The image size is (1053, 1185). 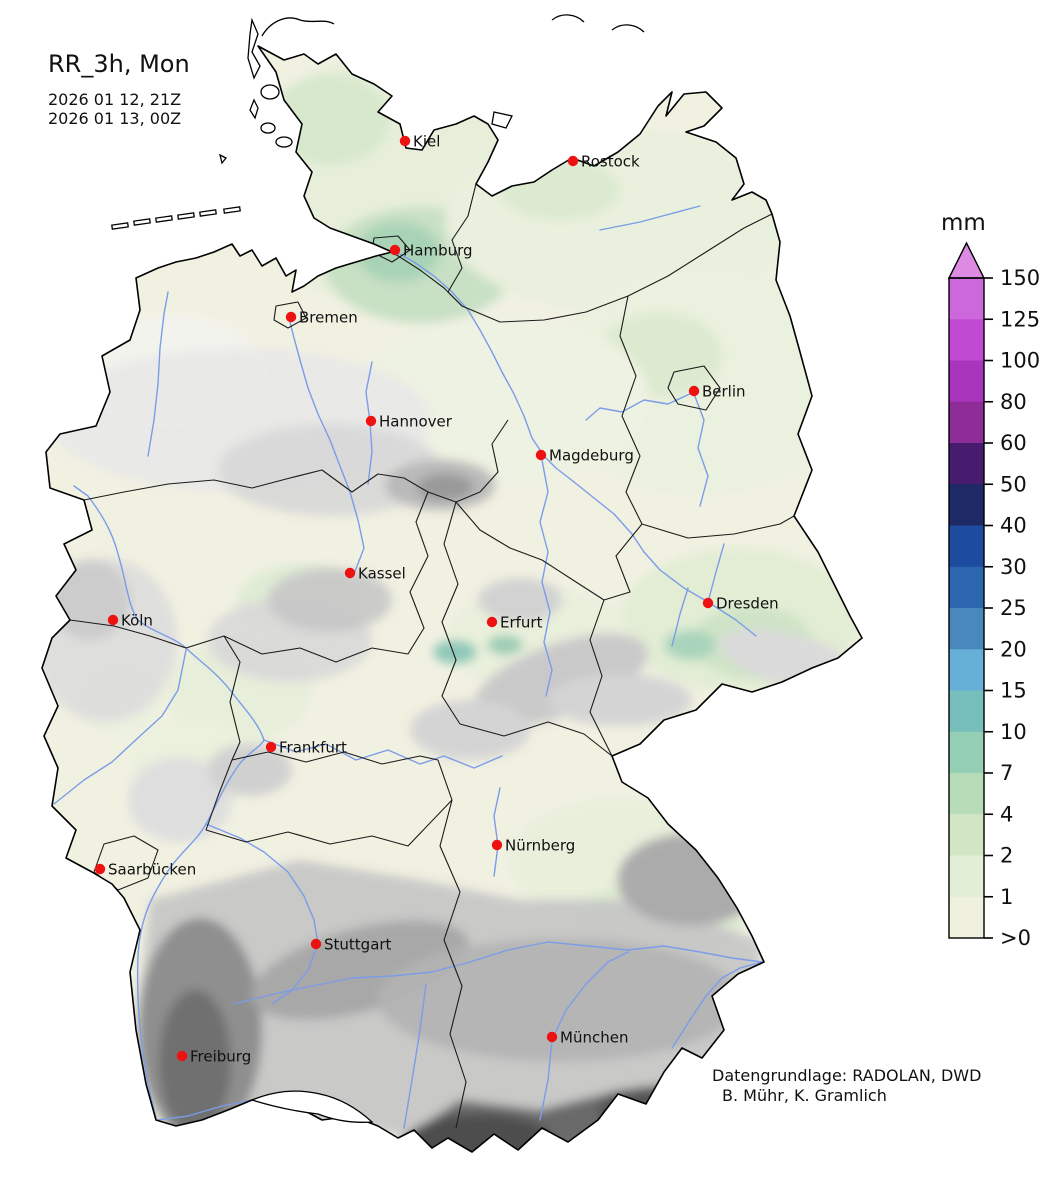 I want to click on city-label: Hannover, so click(x=416, y=422).